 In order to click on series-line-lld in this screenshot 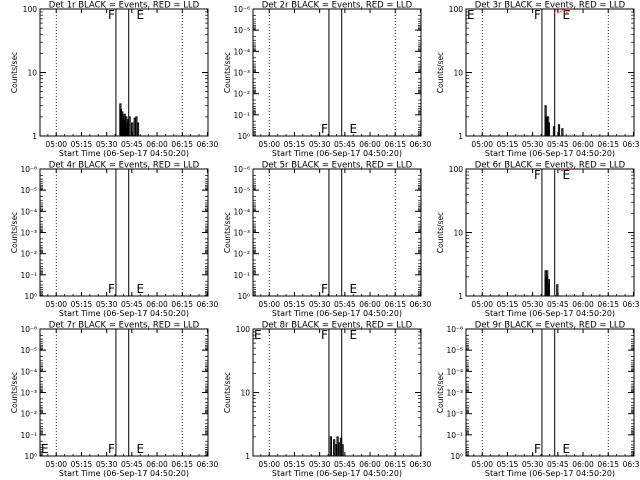, I will do `click(563, 11)`.